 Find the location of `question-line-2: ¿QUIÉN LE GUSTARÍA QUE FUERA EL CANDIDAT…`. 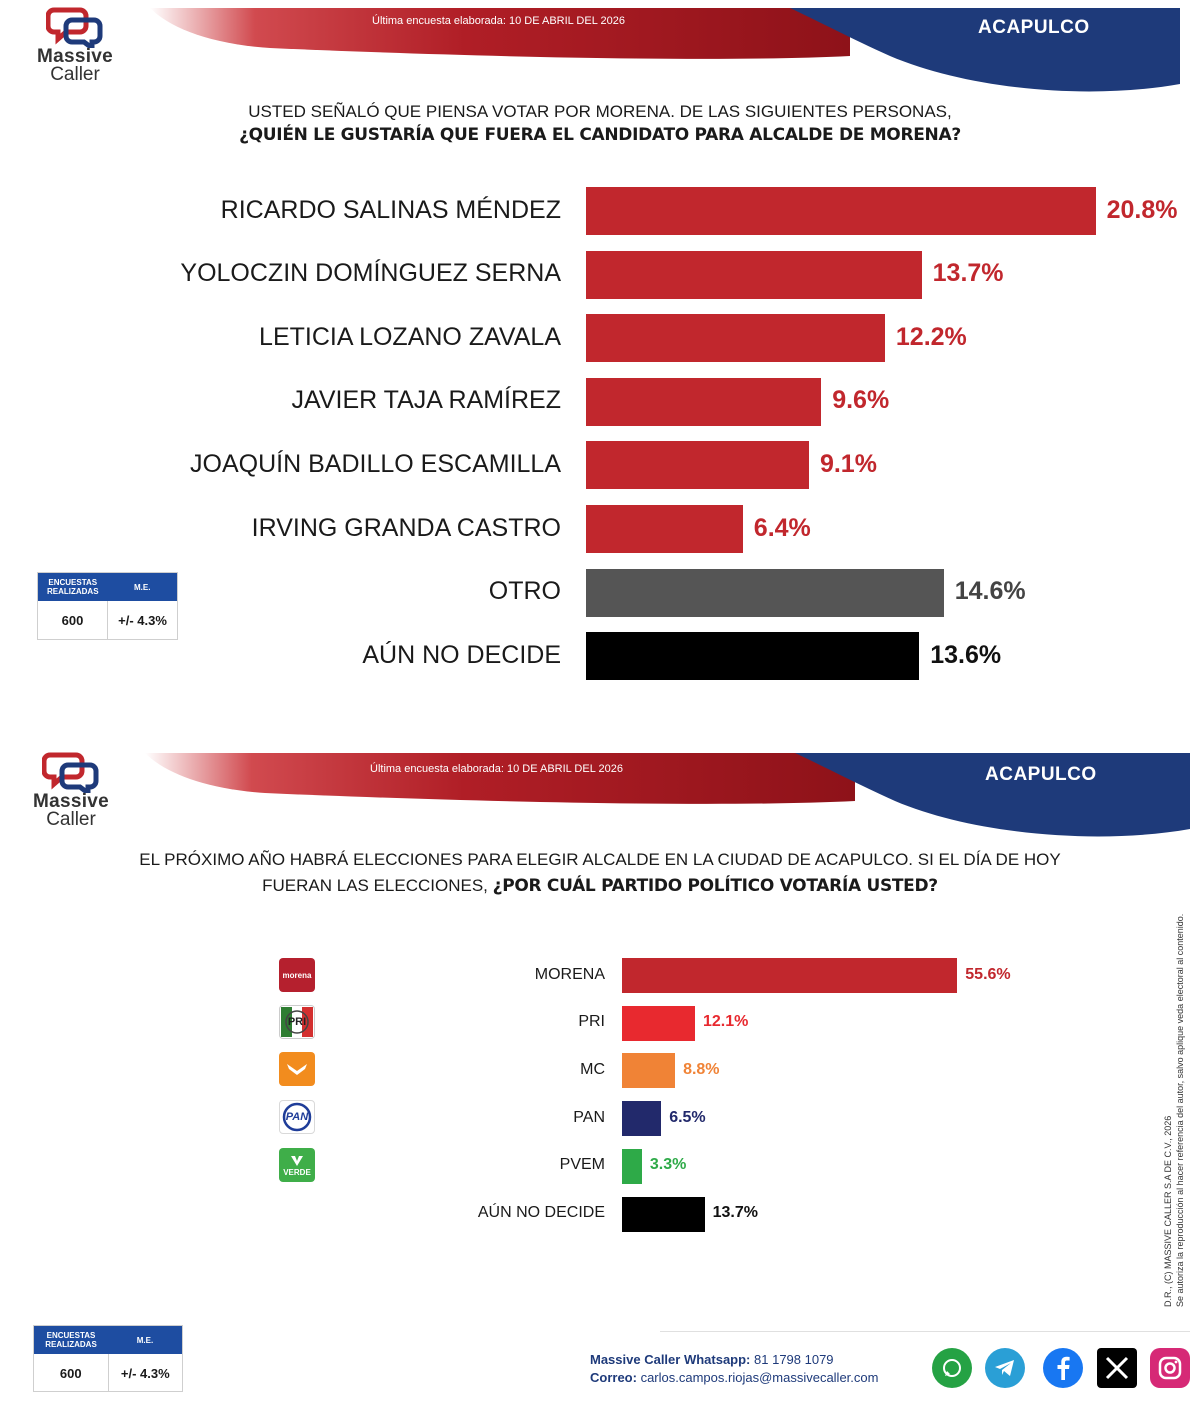

question-line-2: ¿QUIÉN LE GUSTARÍA QUE FUERA EL CANDIDAT… is located at coordinates (600, 135).